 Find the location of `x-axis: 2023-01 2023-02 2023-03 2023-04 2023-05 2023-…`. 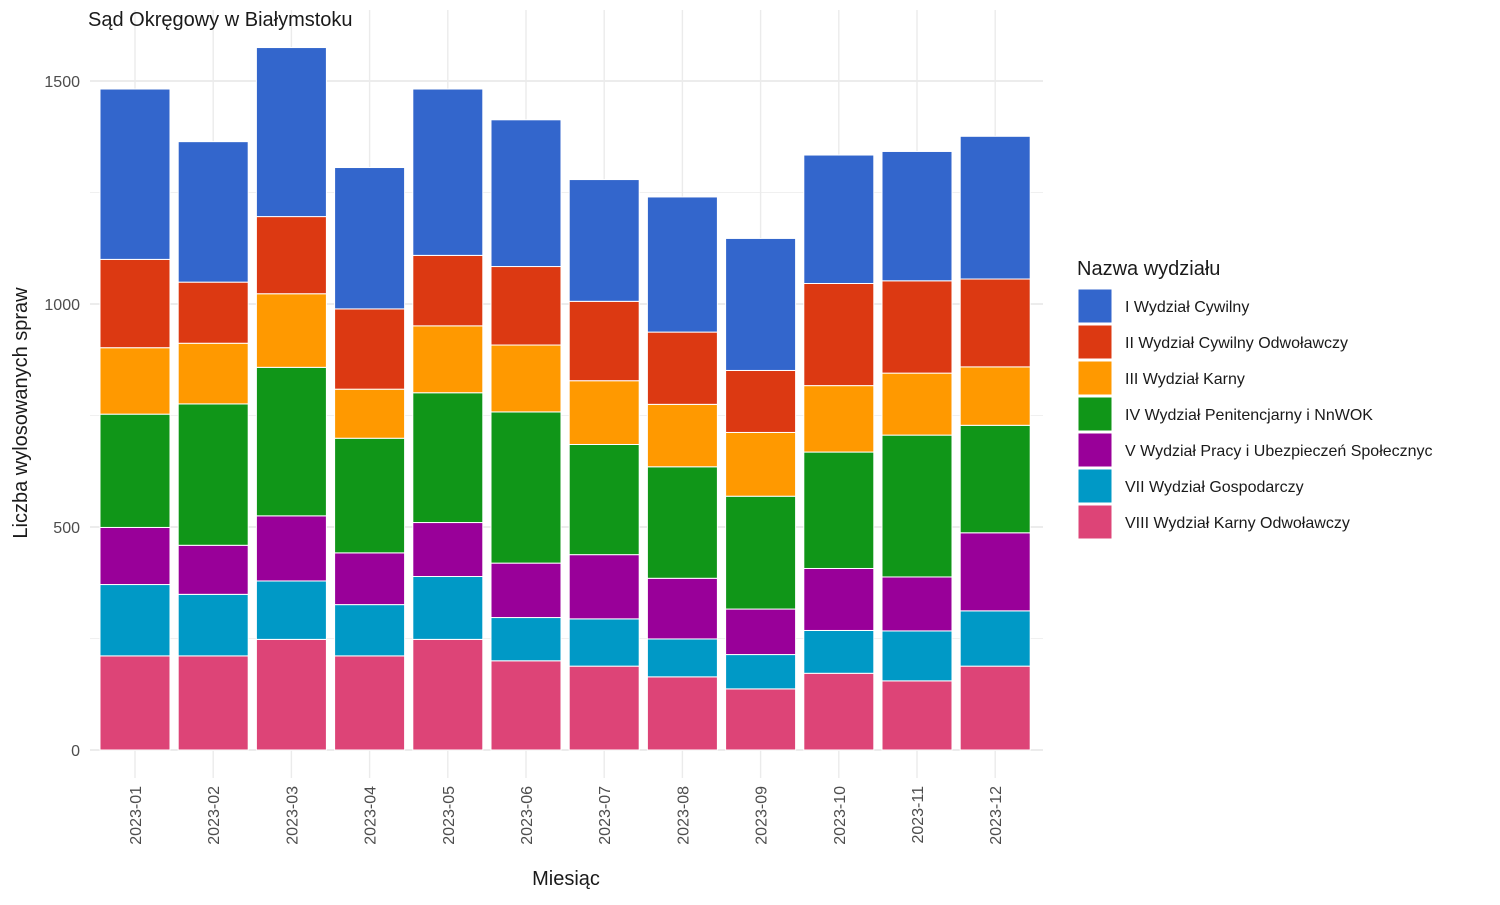

x-axis: 2023-01 2023-02 2023-03 2023-04 2023-05 2023-… is located at coordinates (566, 815).